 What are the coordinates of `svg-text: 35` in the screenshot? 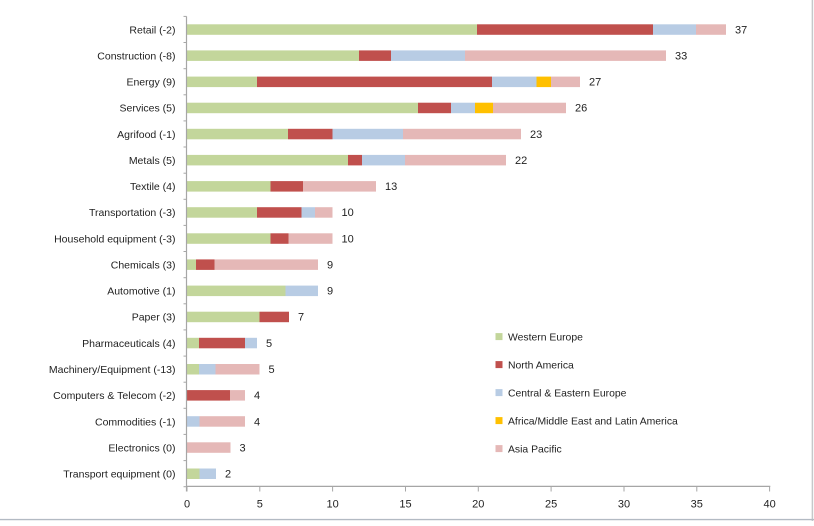 It's located at (697, 505).